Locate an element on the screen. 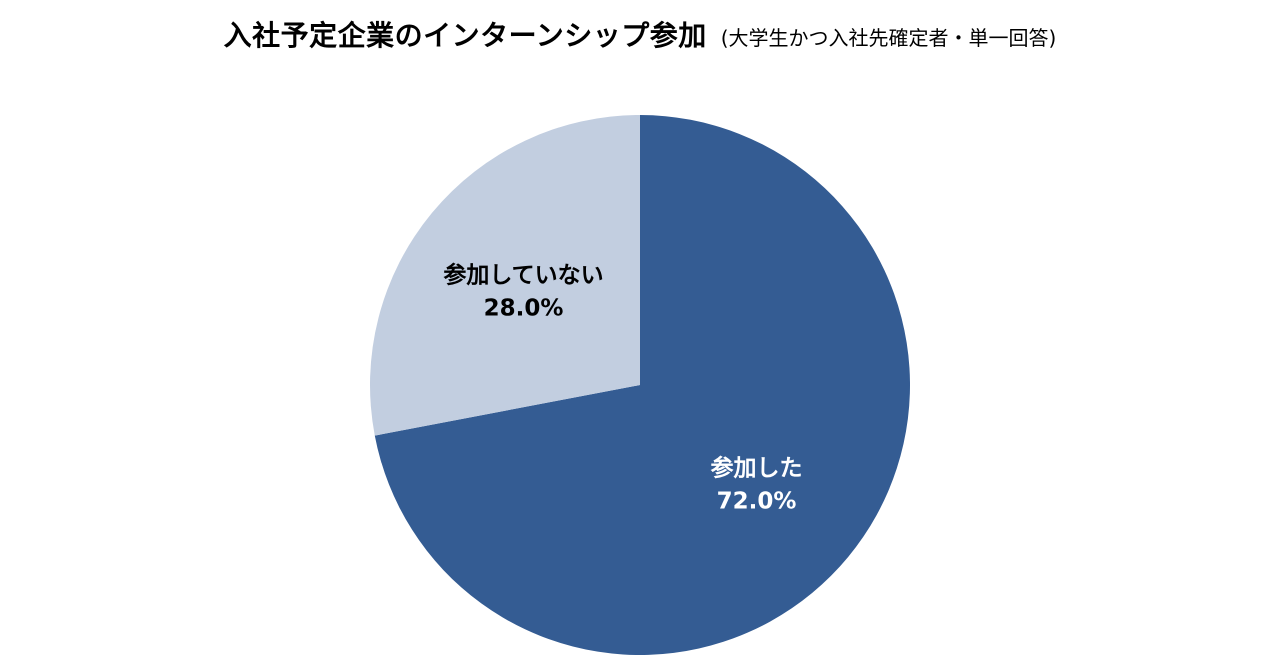  chart-subtitle: (大学生かつ入社先確定者・単一回答) is located at coordinates (888, 38).